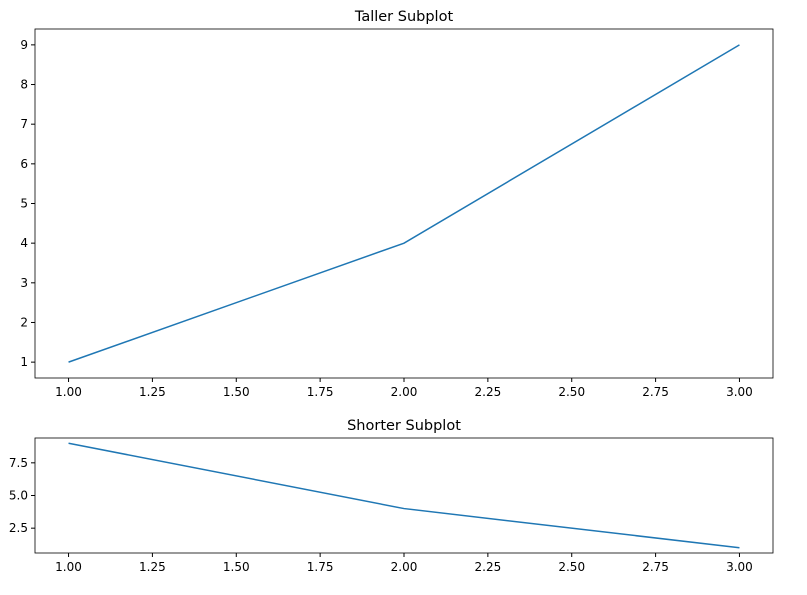  Describe the element at coordinates (18, 528) in the screenshot. I see `y-tick-label: 2.5` at that location.